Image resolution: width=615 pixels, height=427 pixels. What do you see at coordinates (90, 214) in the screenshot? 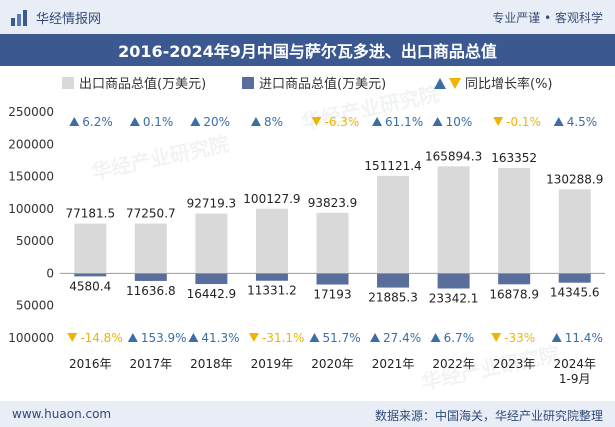
I see `export-value-label: 77181.5` at bounding box center [90, 214].